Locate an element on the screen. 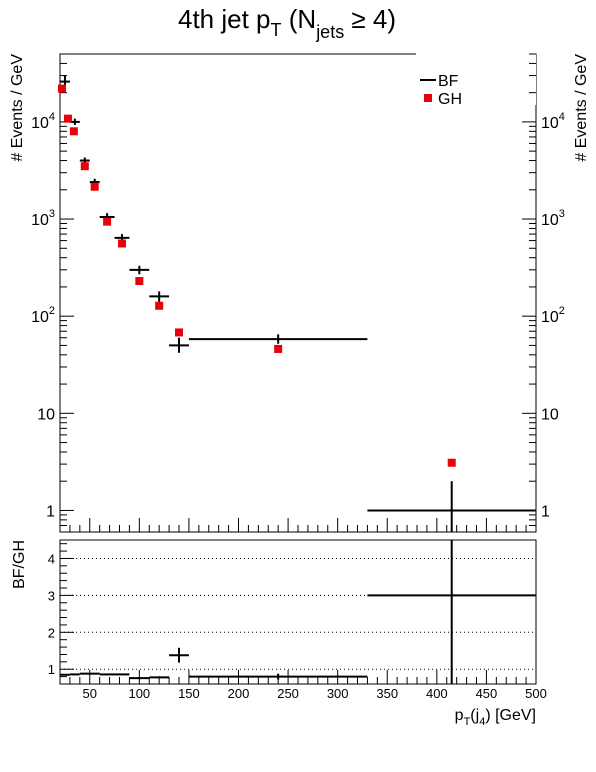  y-tick-label-left: 10³ is located at coordinates (43, 218).